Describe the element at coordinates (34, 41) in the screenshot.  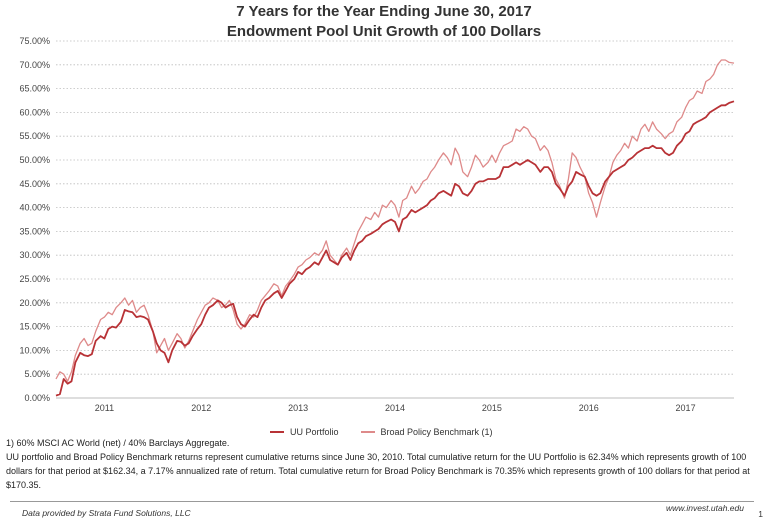
I see `y-tick-label: 75.00%` at that location.